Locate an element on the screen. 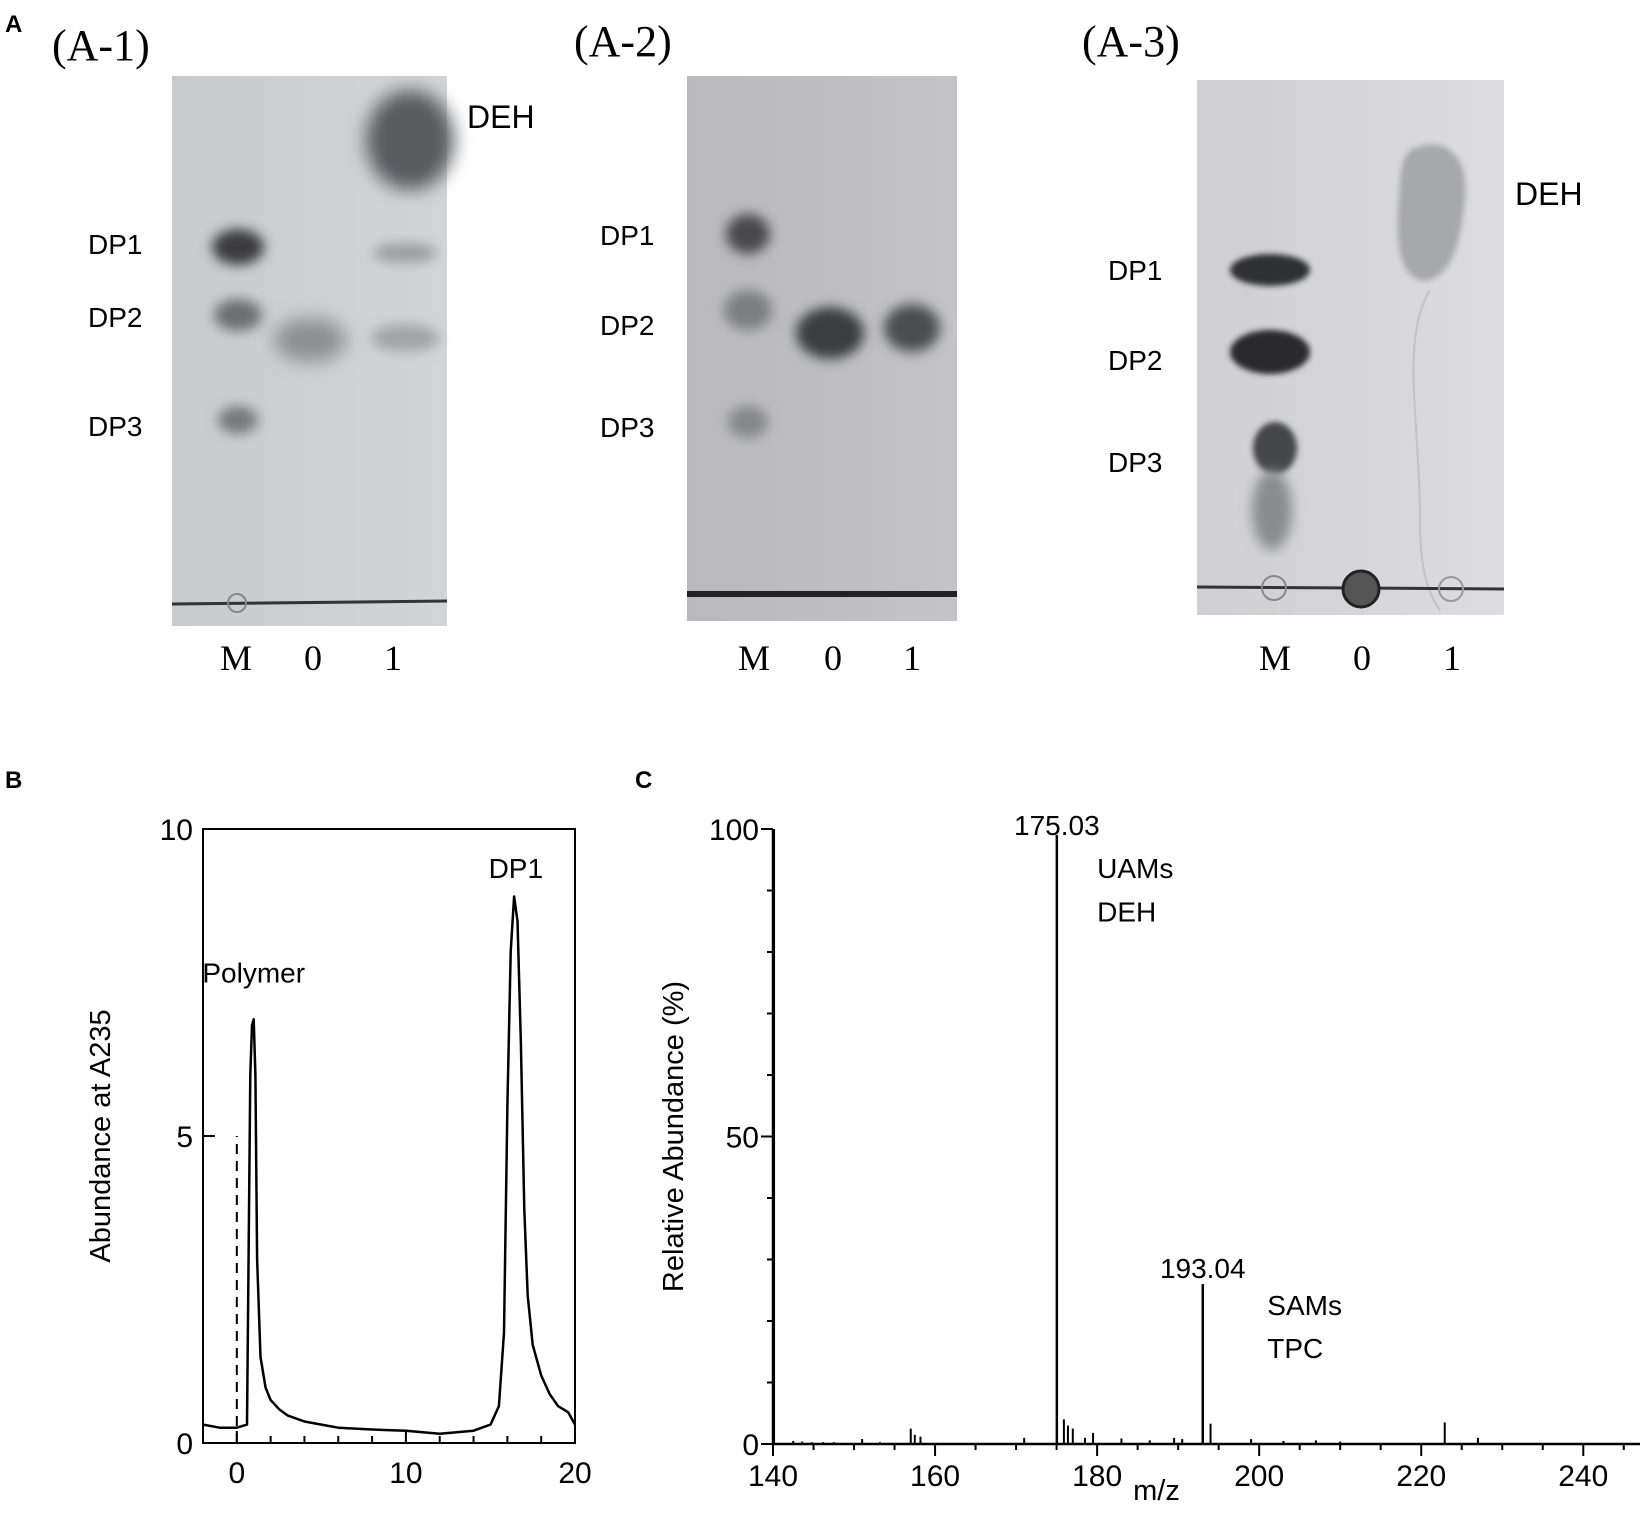 This screenshot has width=1650, height=1531. plate-a2-lane-m: M is located at coordinates (754, 658).